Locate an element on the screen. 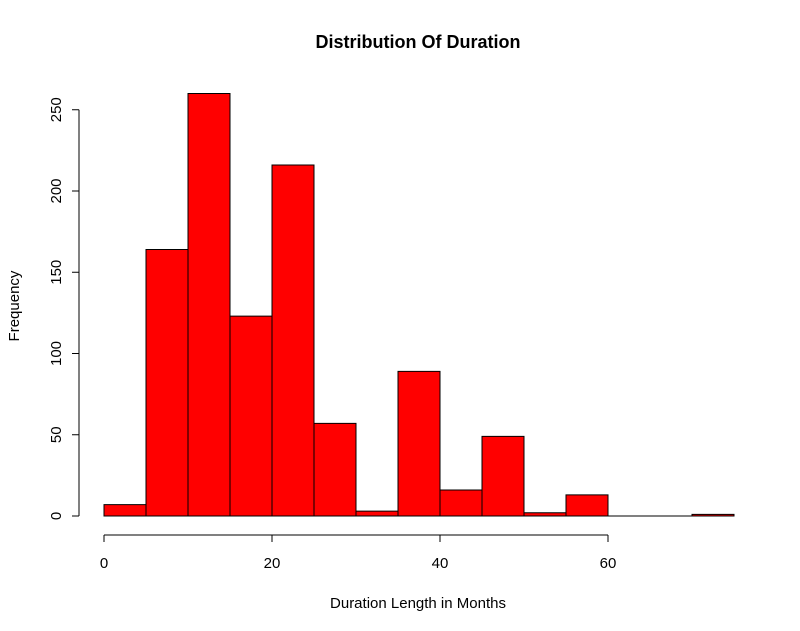  x-tick-label: 20 is located at coordinates (272, 563).